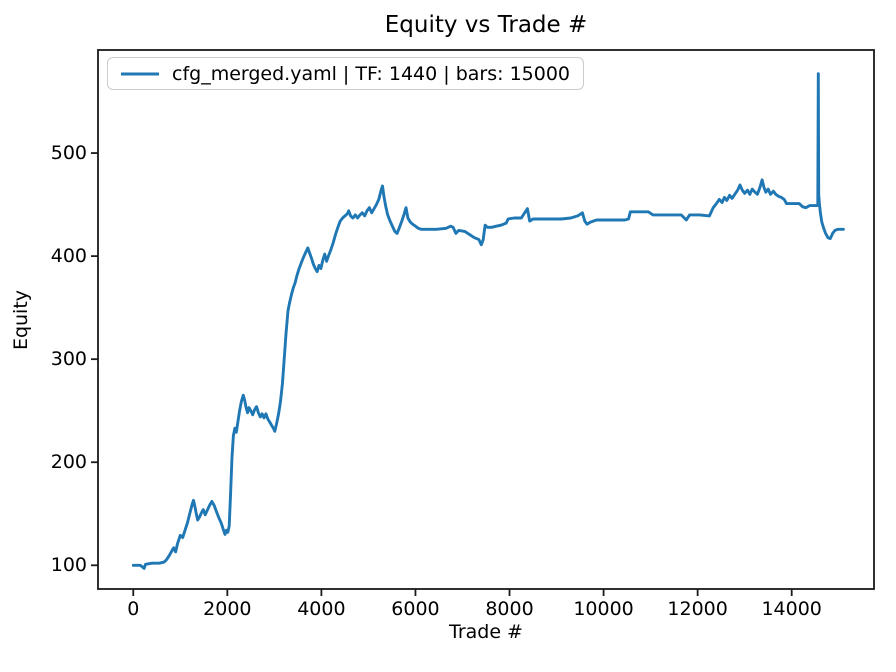  What do you see at coordinates (486, 25) in the screenshot?
I see `chart-title: Equity vs Trade #` at bounding box center [486, 25].